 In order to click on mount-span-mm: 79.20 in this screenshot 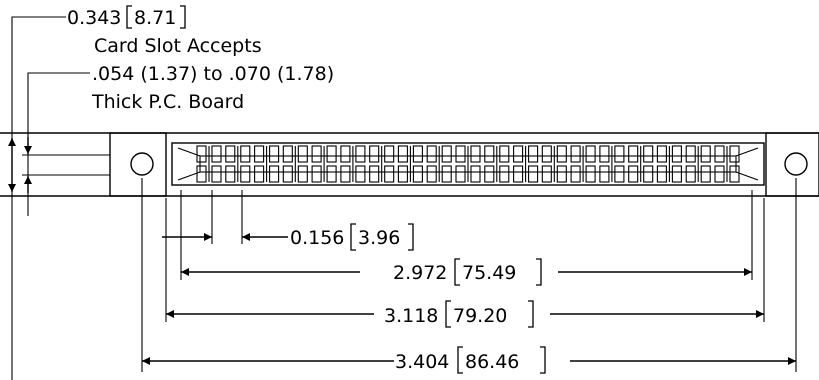, I will do `click(480, 316)`.